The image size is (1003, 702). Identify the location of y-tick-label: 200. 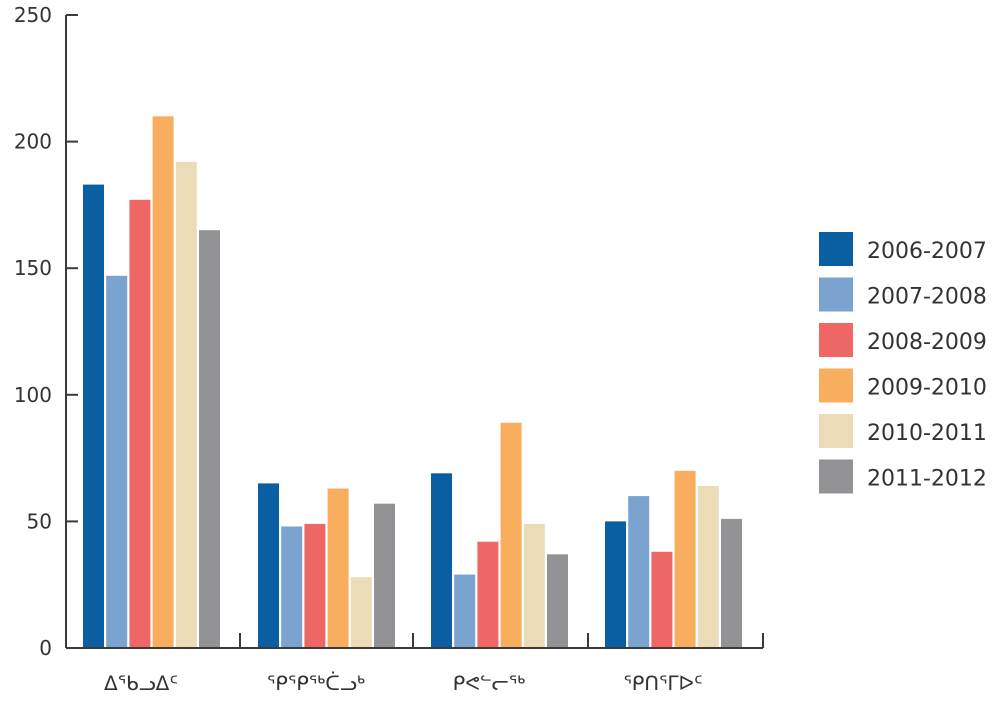
(33, 142).